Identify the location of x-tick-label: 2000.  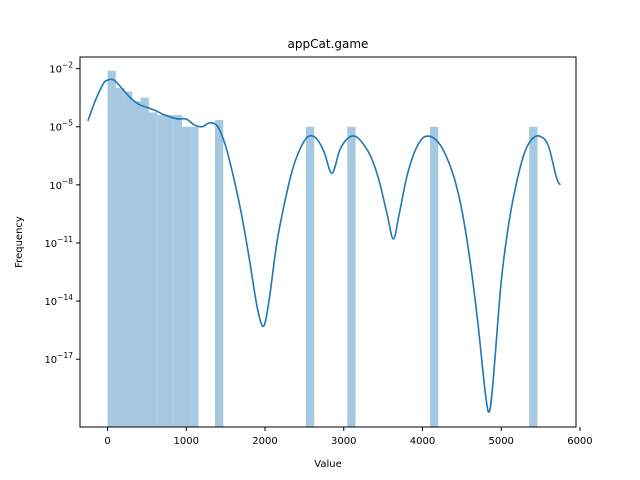
(264, 441).